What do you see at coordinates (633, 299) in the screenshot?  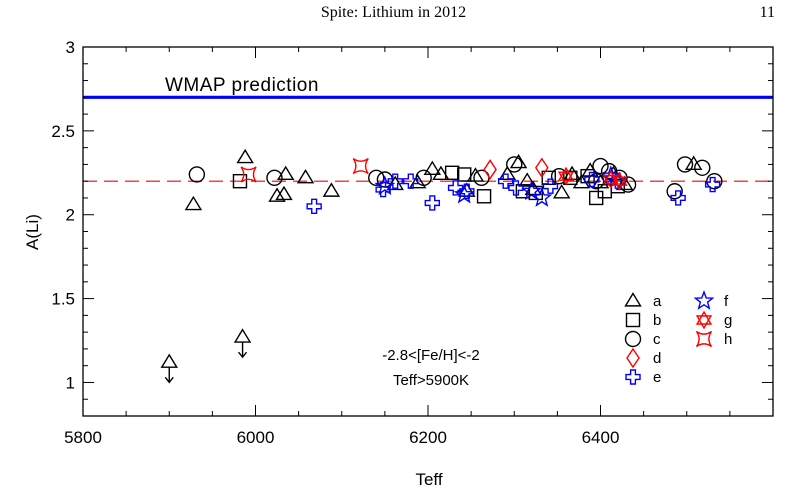 I see `legend-marker-a` at bounding box center [633, 299].